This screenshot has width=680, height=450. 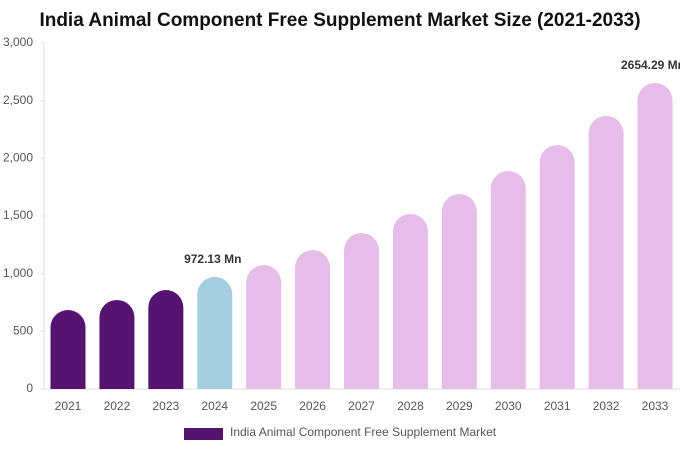 What do you see at coordinates (18, 100) in the screenshot?
I see `y-tick-label: 2,500` at bounding box center [18, 100].